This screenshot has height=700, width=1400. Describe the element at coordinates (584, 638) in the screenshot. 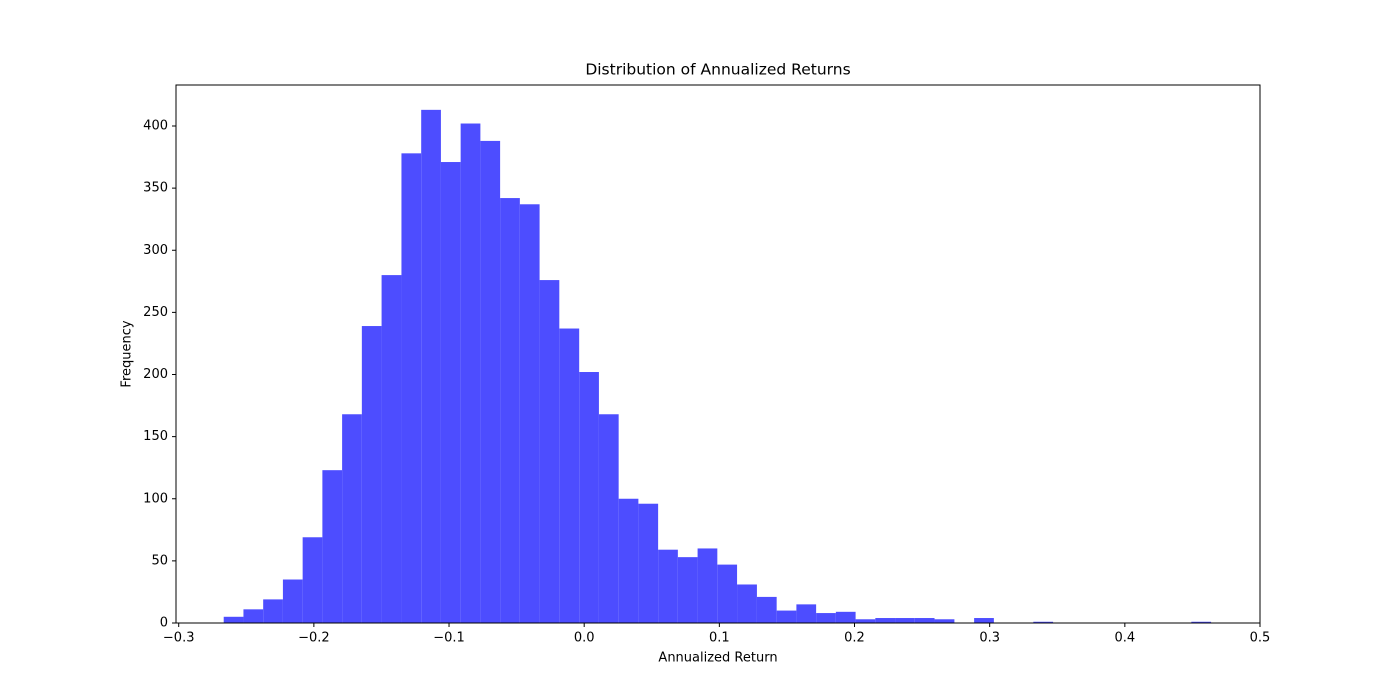

I see `x-tick-label: 0.0` at that location.